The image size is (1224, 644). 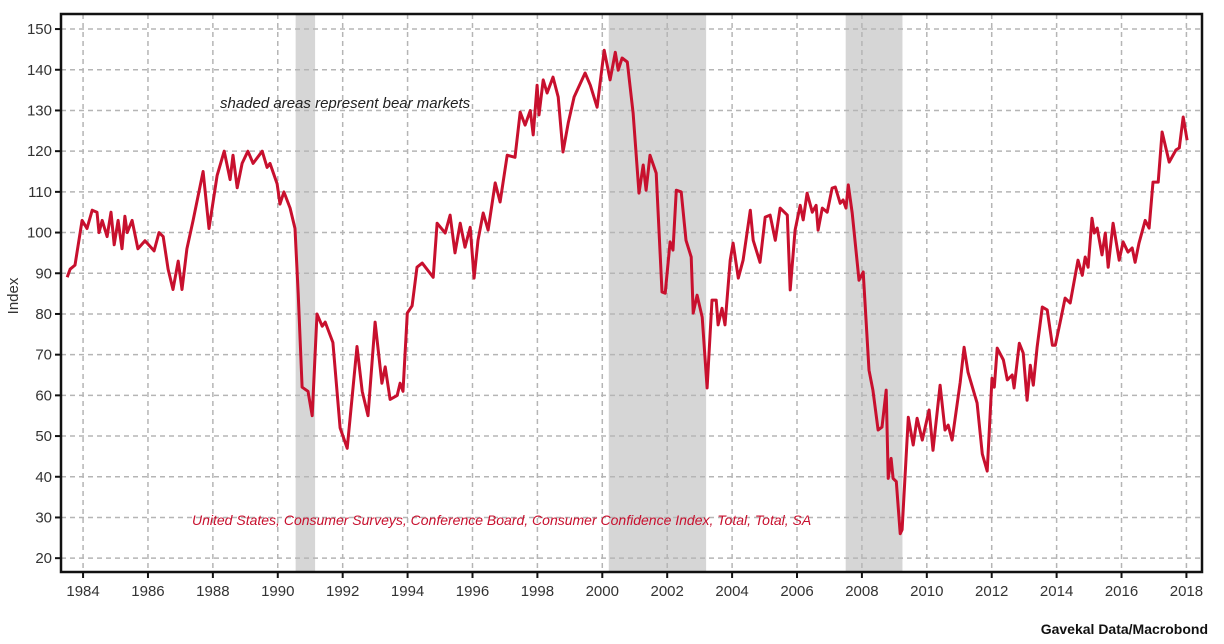 I want to click on x-tick-label: 1994, so click(x=407, y=591).